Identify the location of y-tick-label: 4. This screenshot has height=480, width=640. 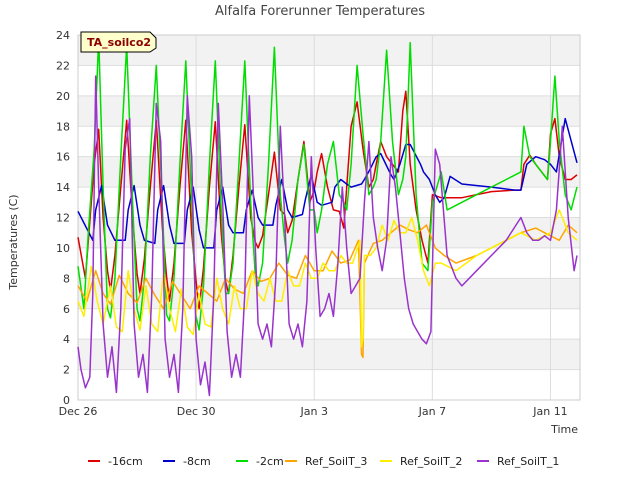
(66, 339).